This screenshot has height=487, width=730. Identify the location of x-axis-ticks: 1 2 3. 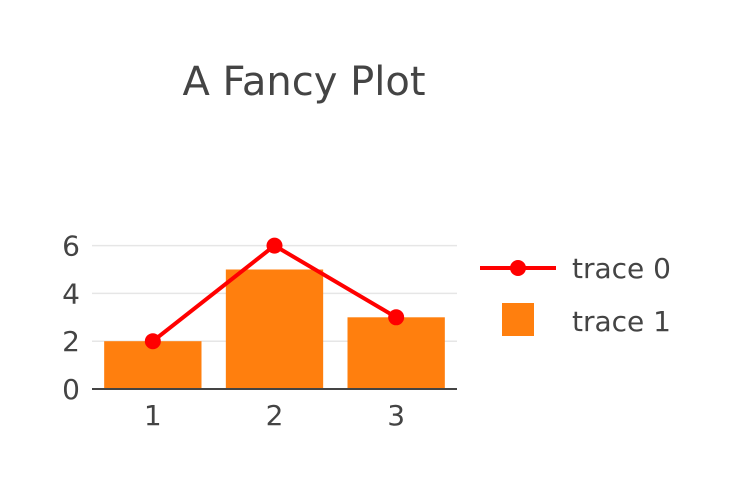
(274, 415).